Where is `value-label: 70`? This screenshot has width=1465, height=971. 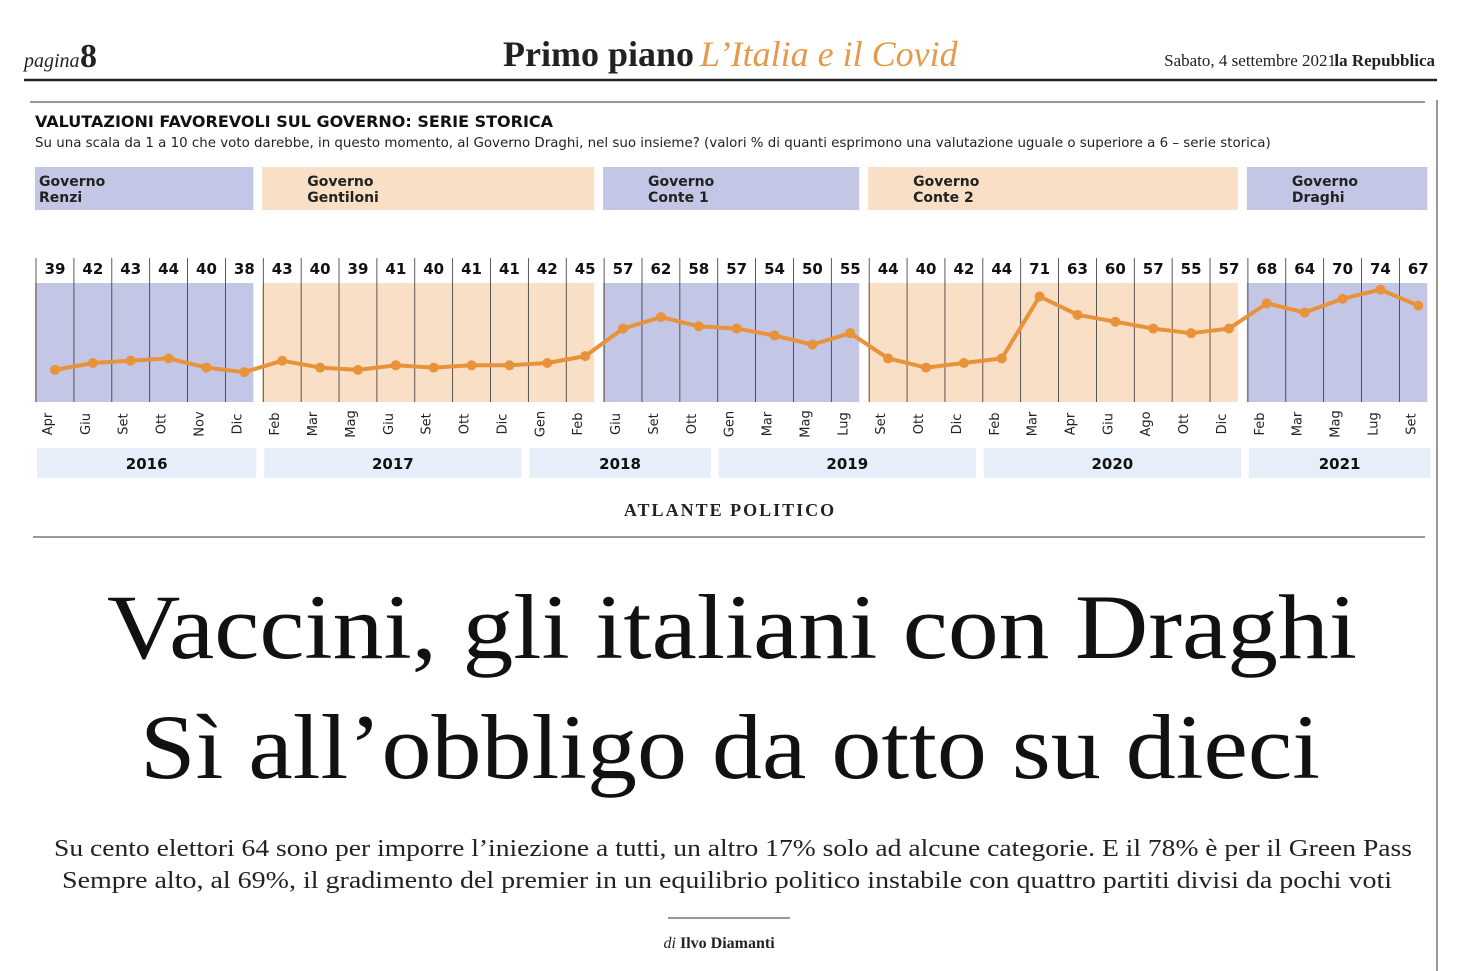 value-label: 70 is located at coordinates (1342, 269).